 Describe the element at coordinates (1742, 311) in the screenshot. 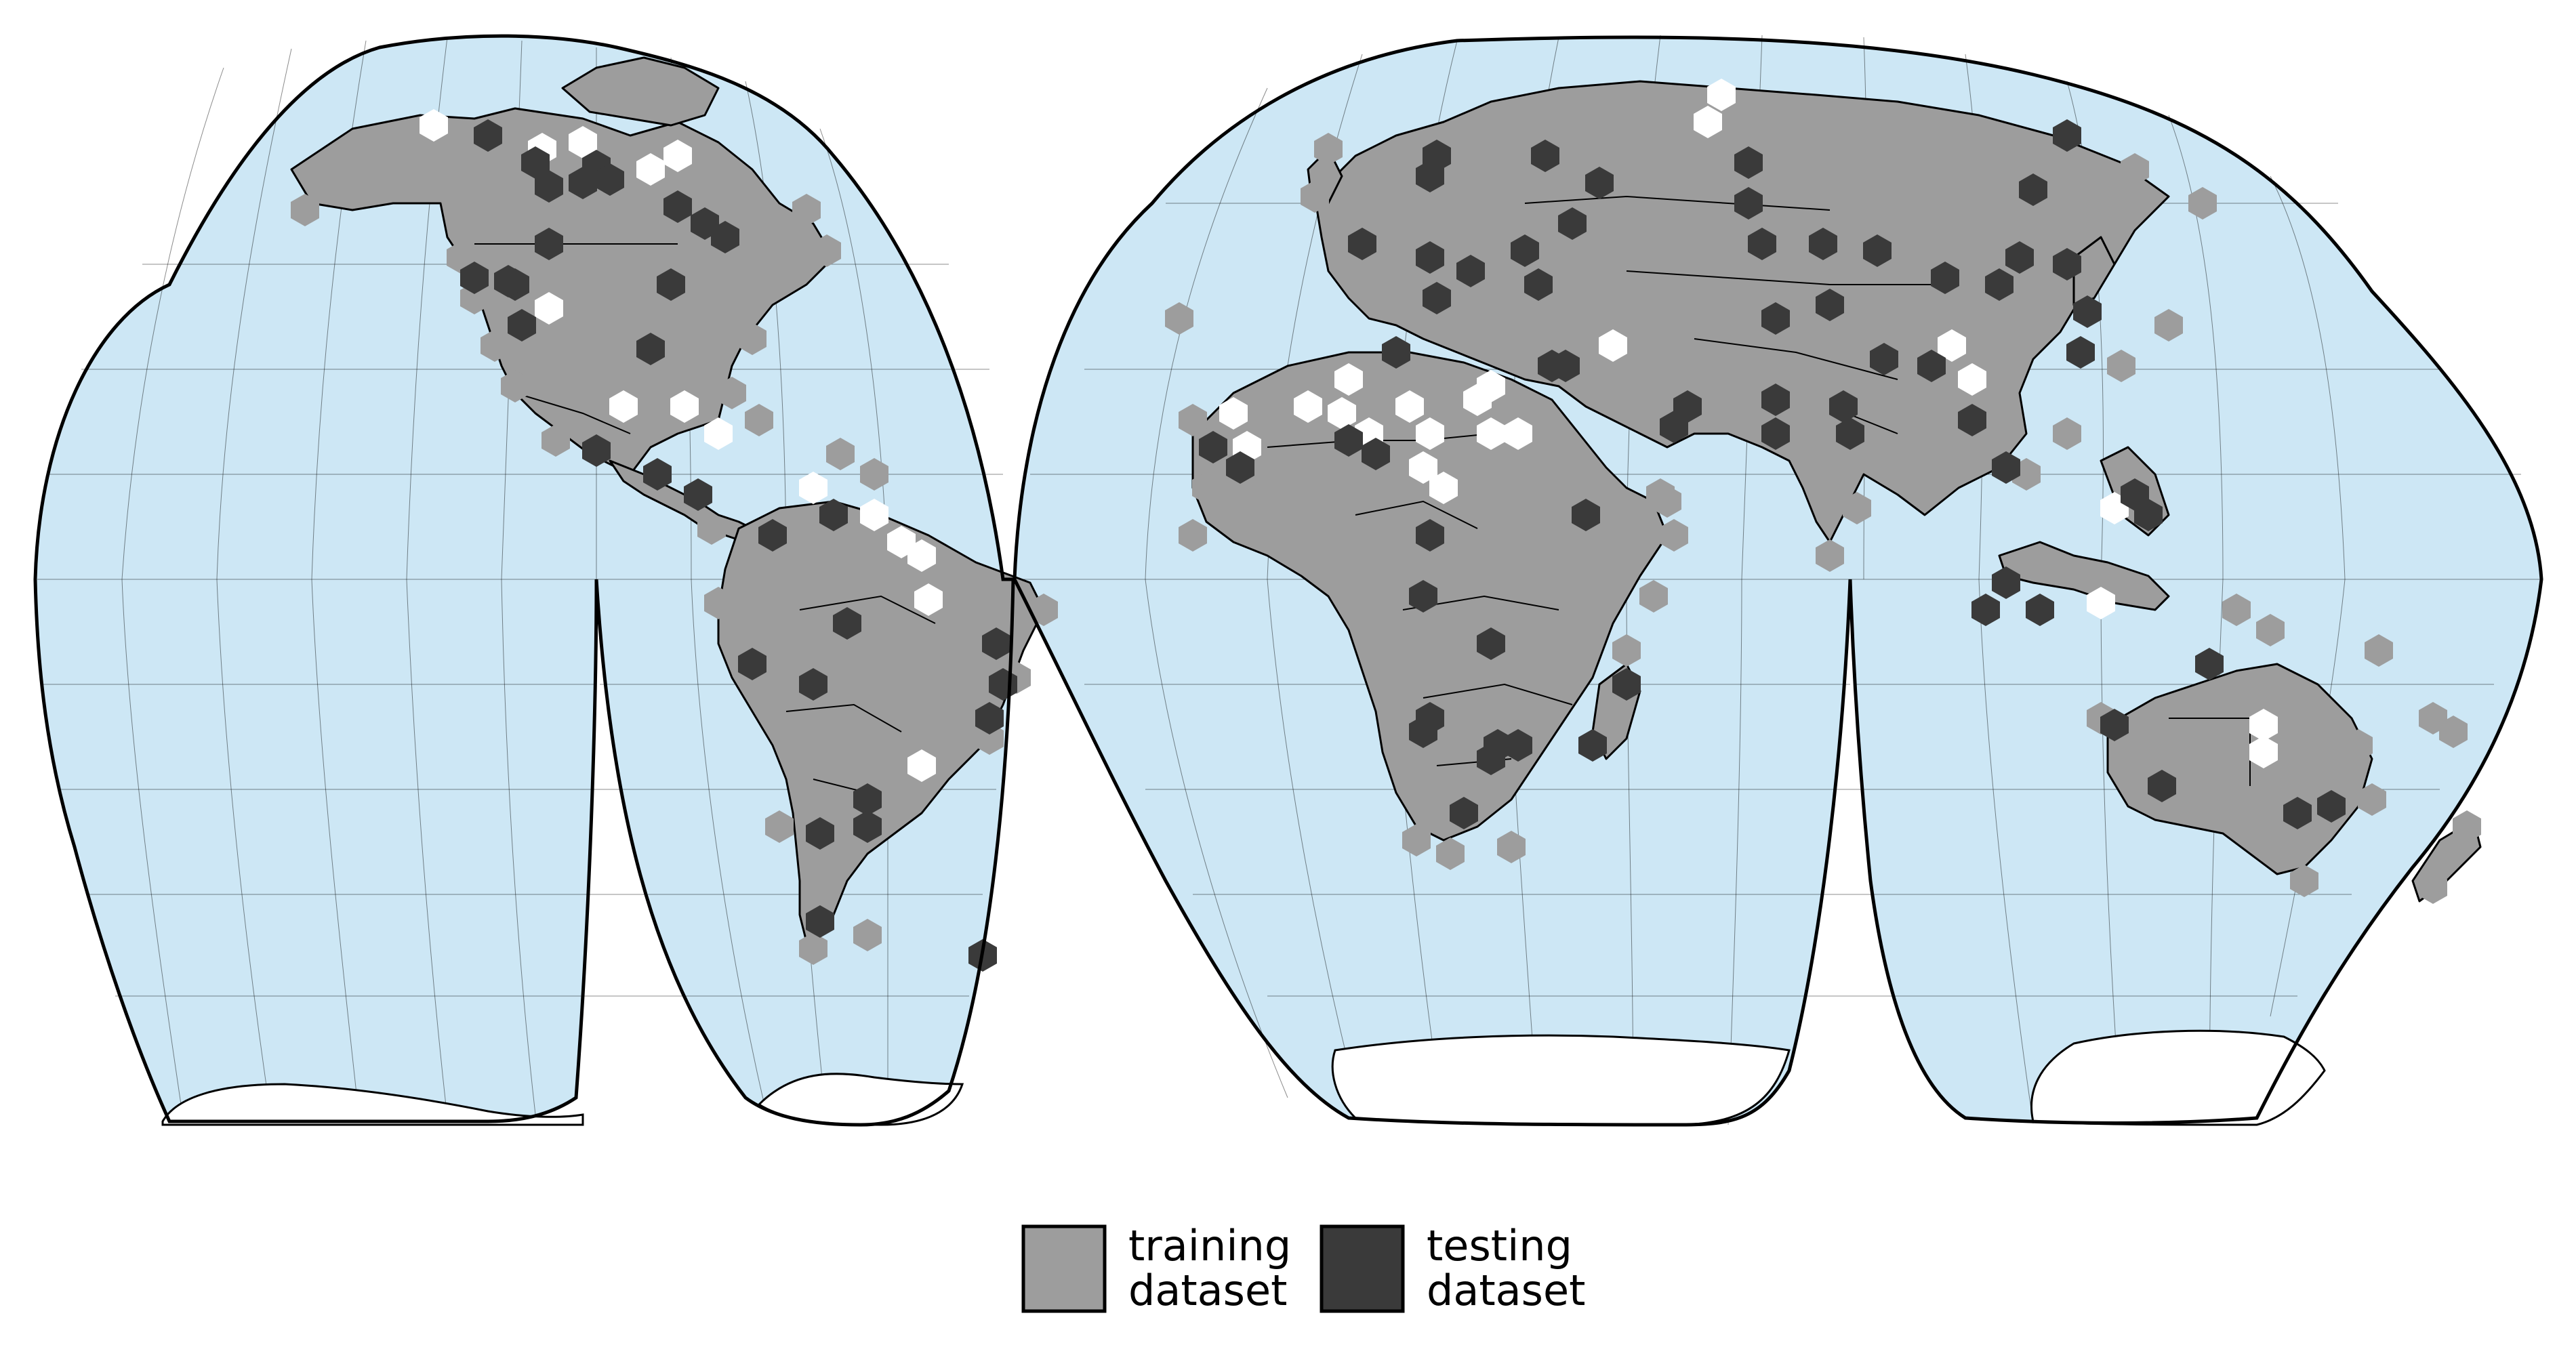

I see `land-eurasia` at that location.